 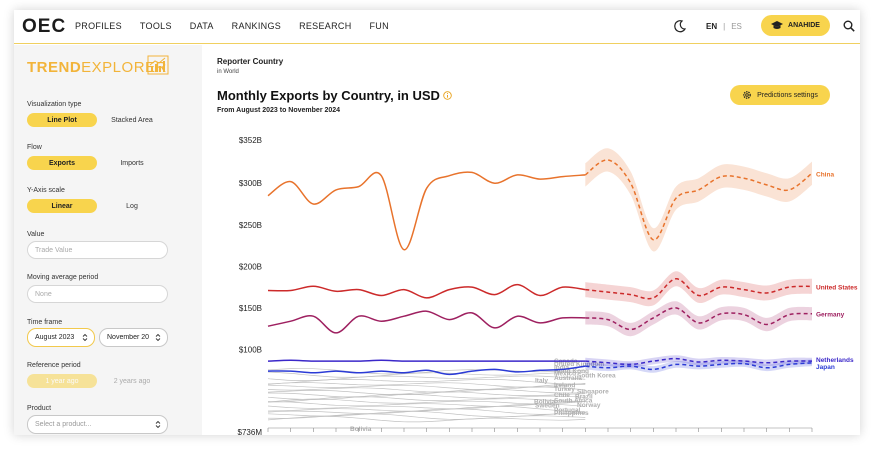 What do you see at coordinates (63, 277) in the screenshot?
I see `moving-average-label: Moving average period` at bounding box center [63, 277].